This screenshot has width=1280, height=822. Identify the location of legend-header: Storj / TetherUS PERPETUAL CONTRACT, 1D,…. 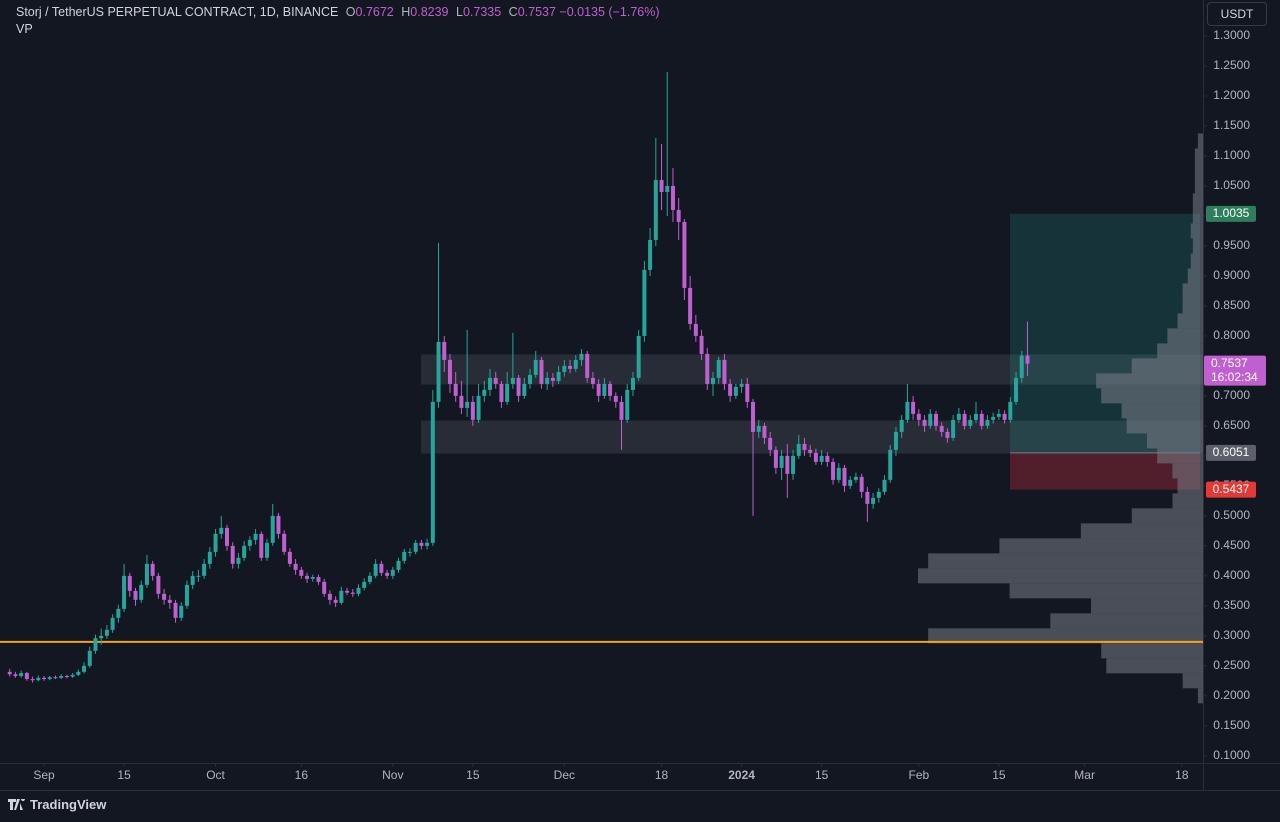
(338, 12).